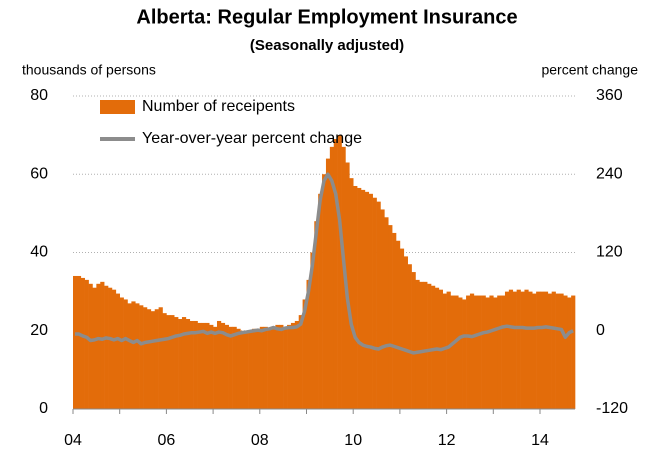  I want to click on x-tick-label: 04, so click(73, 440).